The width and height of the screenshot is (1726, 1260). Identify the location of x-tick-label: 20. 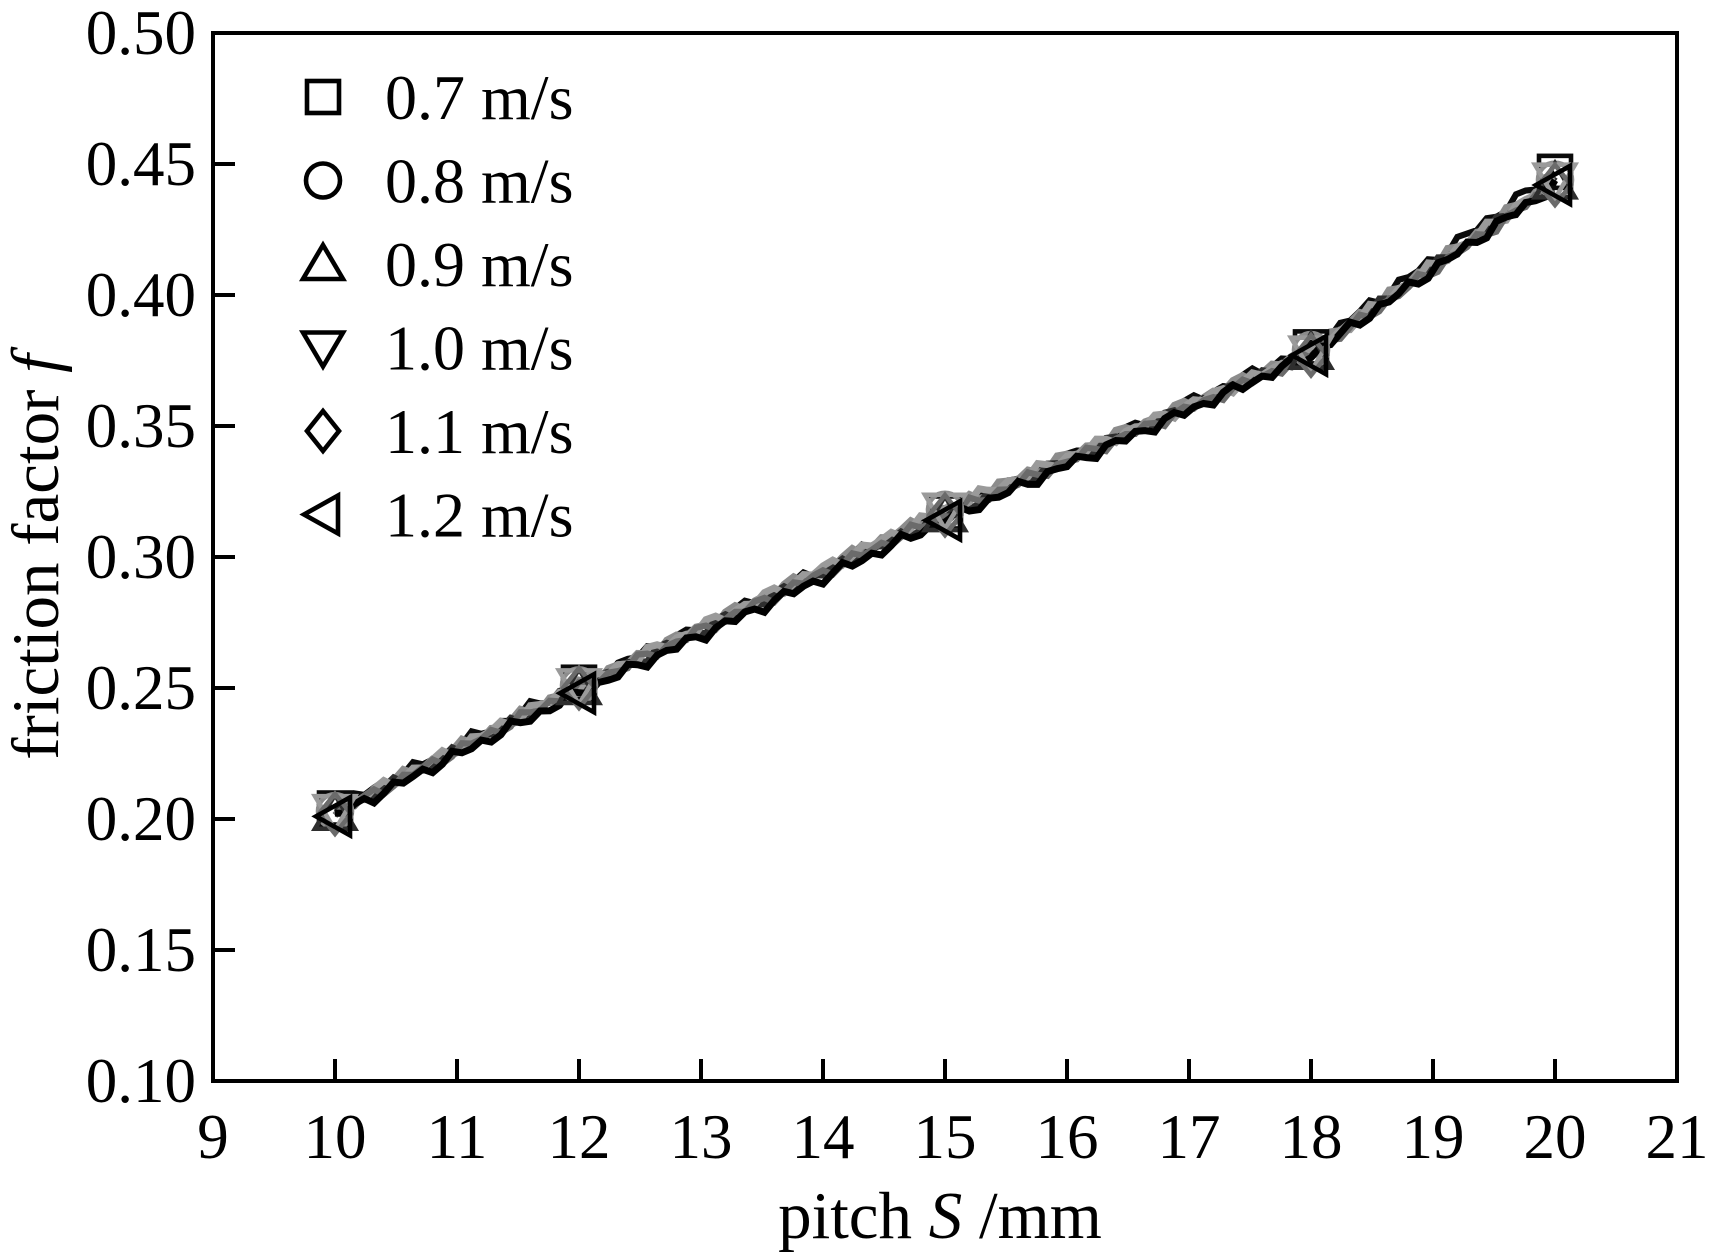
(1555, 1137).